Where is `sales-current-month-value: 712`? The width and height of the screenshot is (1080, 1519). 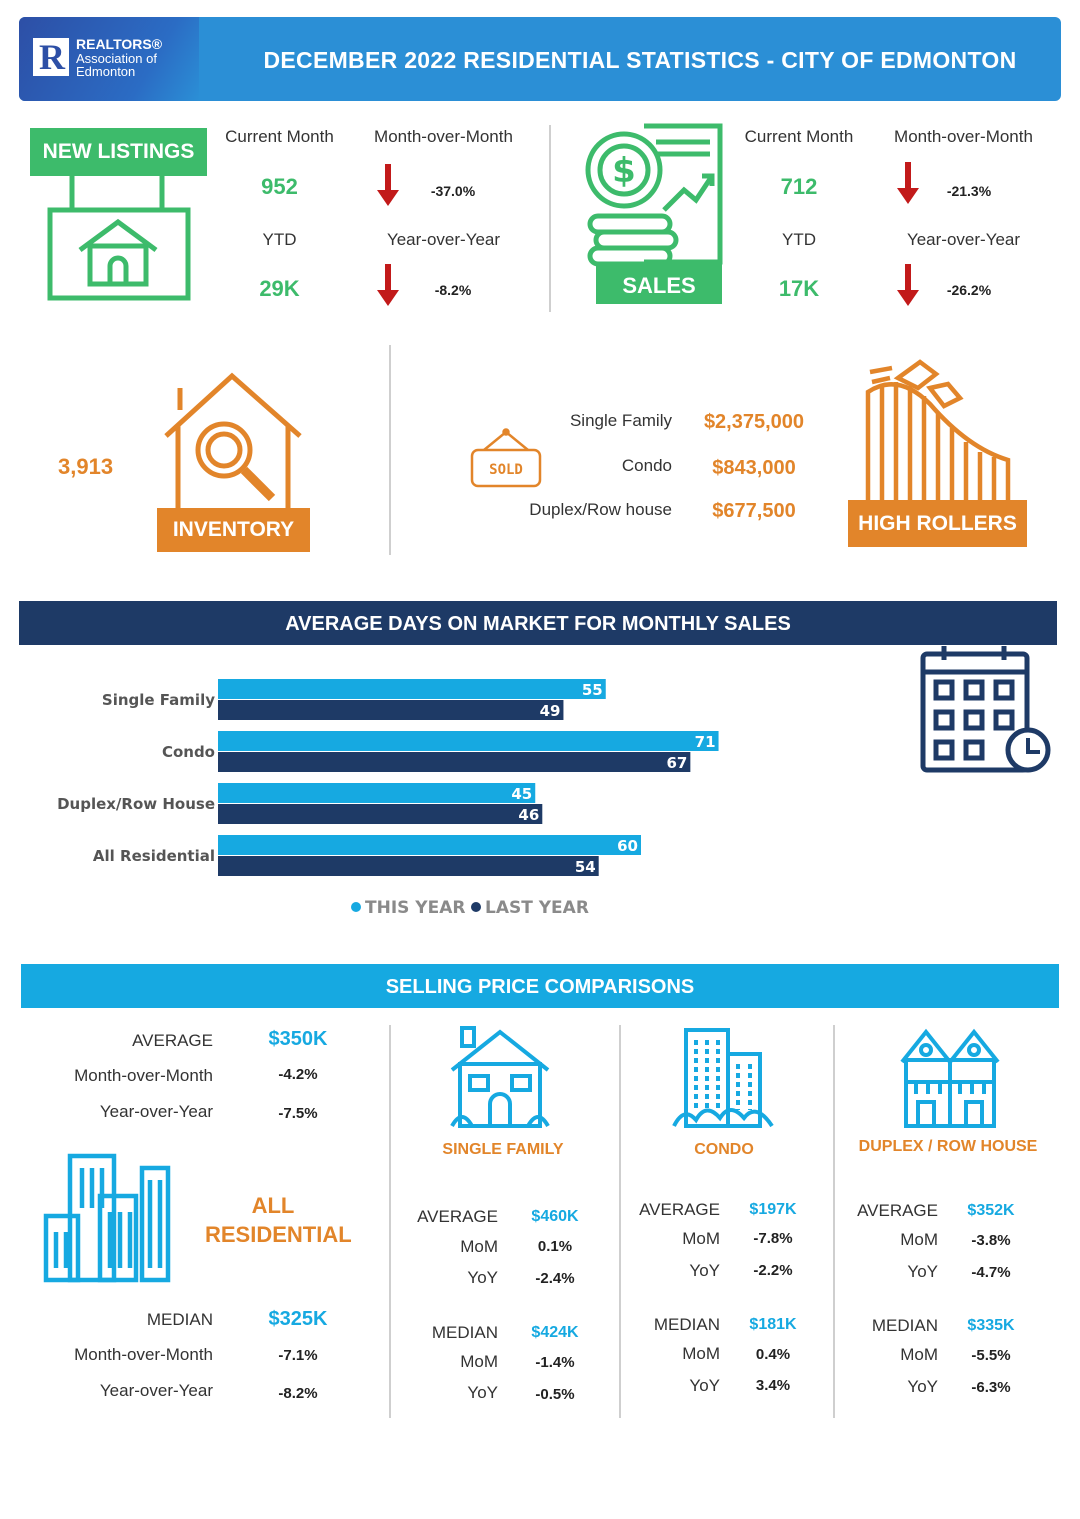 sales-current-month-value: 712 is located at coordinates (799, 186).